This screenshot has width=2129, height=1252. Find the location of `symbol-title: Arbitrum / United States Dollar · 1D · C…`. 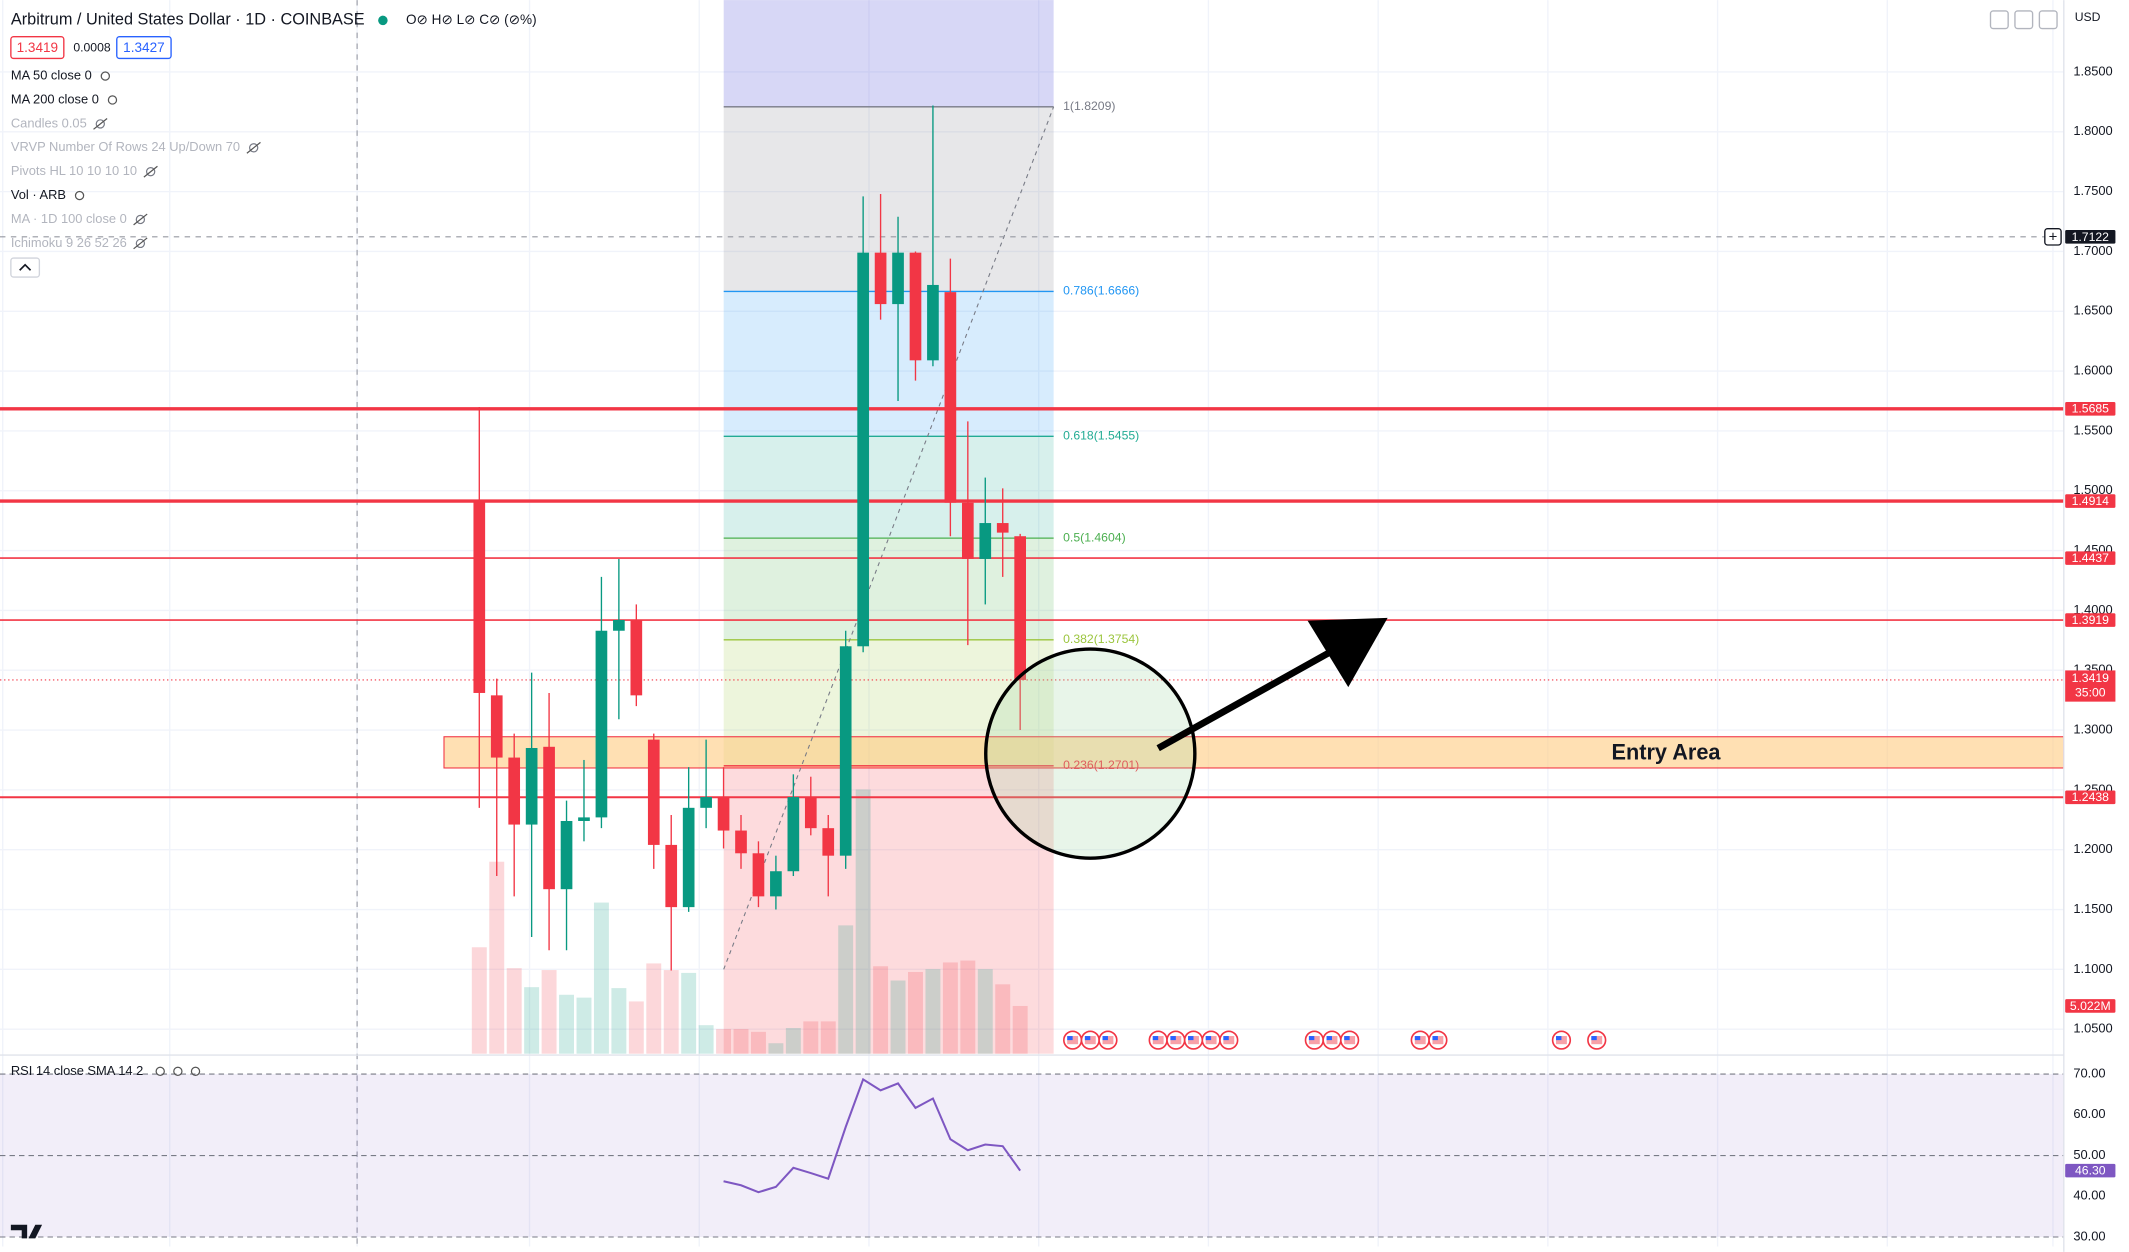

symbol-title: Arbitrum / United States Dollar · 1D · C… is located at coordinates (188, 20).